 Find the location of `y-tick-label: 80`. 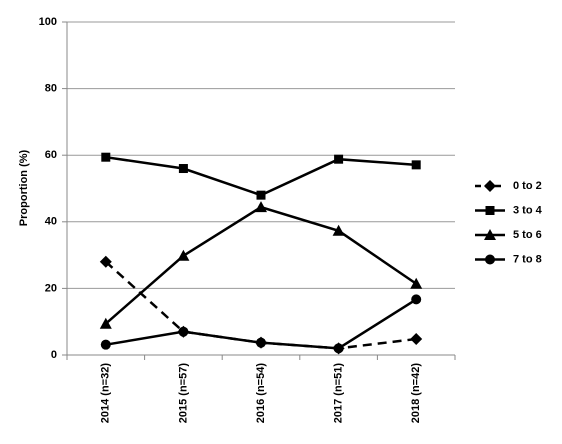

y-tick-label: 80 is located at coordinates (51, 89).